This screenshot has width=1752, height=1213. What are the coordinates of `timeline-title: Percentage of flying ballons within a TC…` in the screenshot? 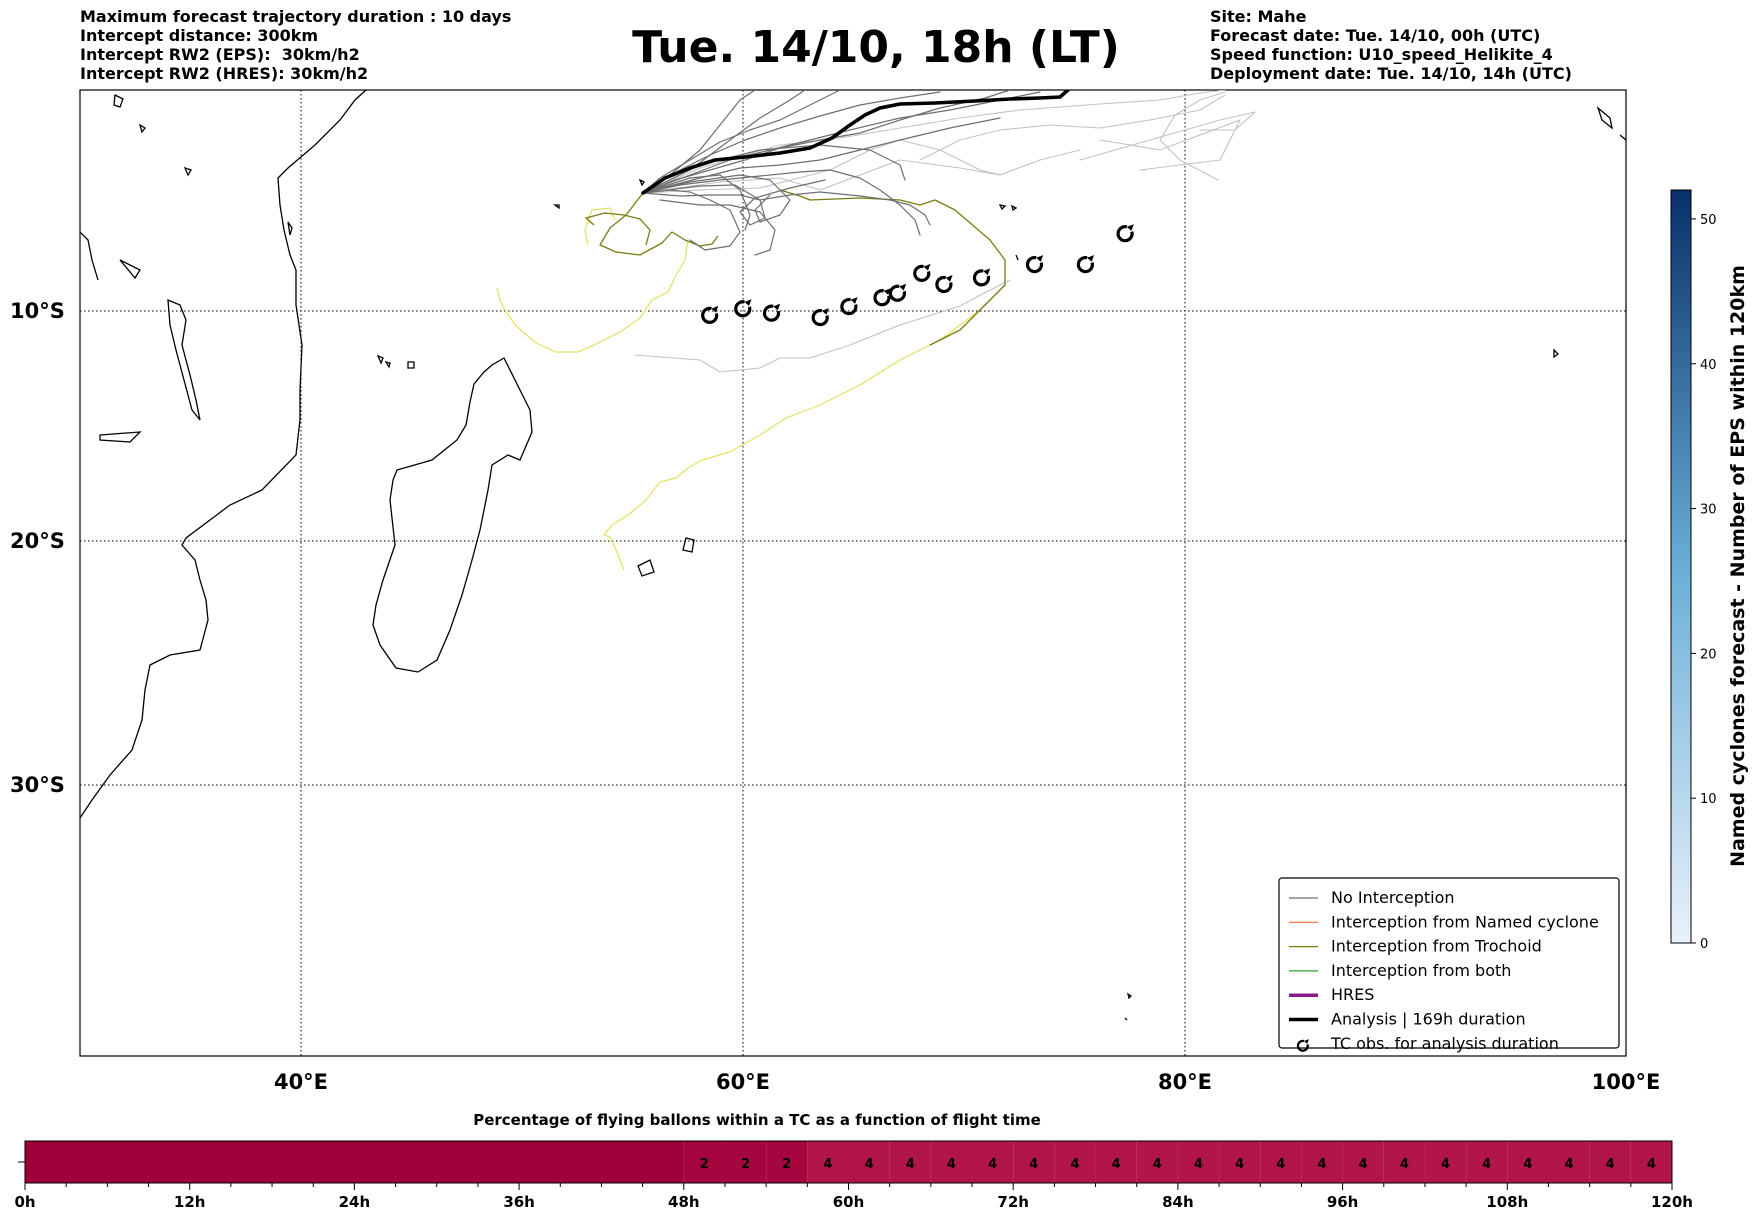 It's located at (757, 1120).